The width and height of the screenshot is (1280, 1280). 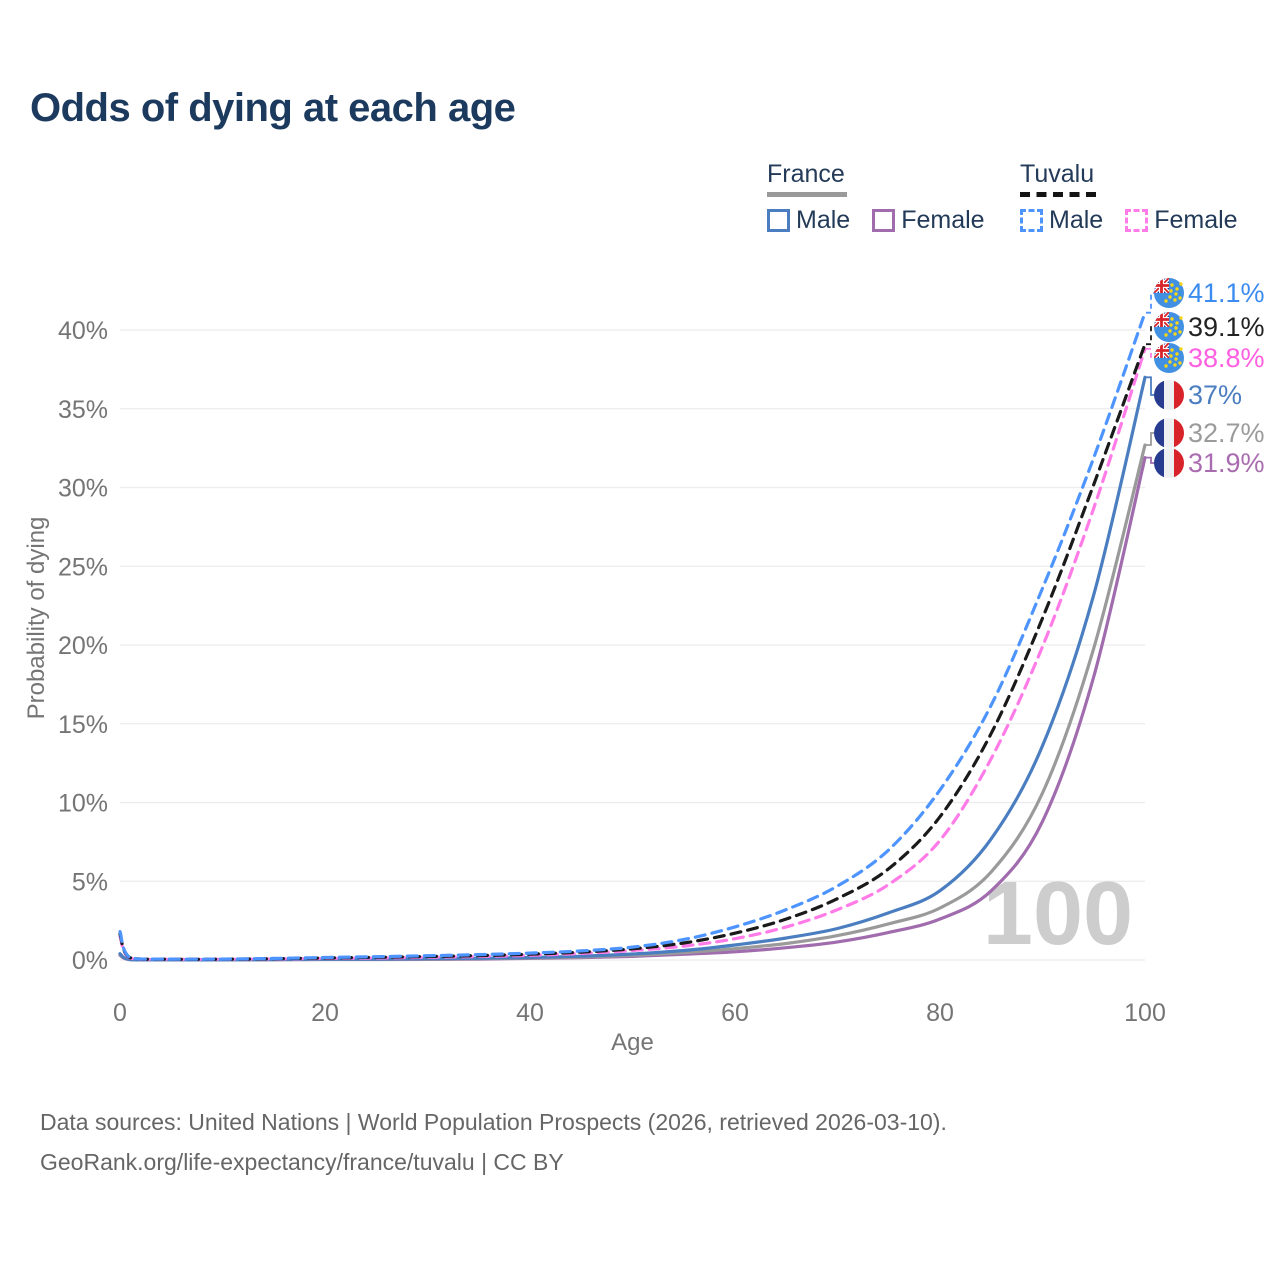 I want to click on end-value-label-france-both: 32.7%, so click(x=1226, y=433).